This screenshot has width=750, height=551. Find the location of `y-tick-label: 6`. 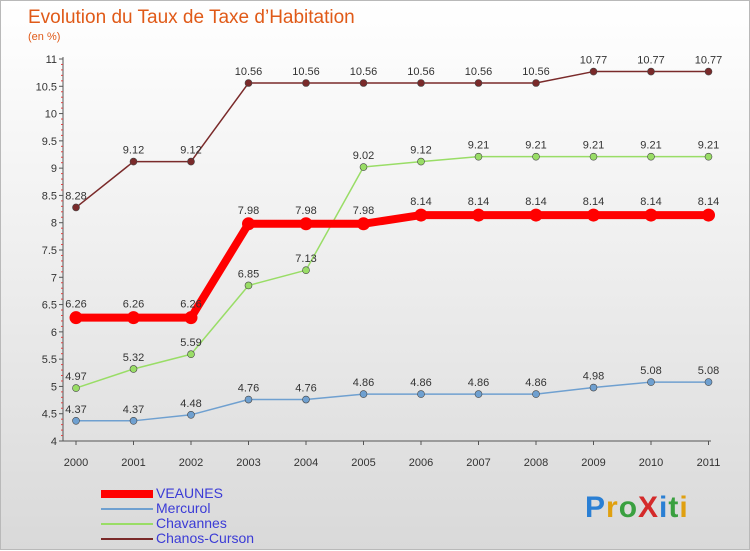

y-tick-label: 6 is located at coordinates (54, 333).